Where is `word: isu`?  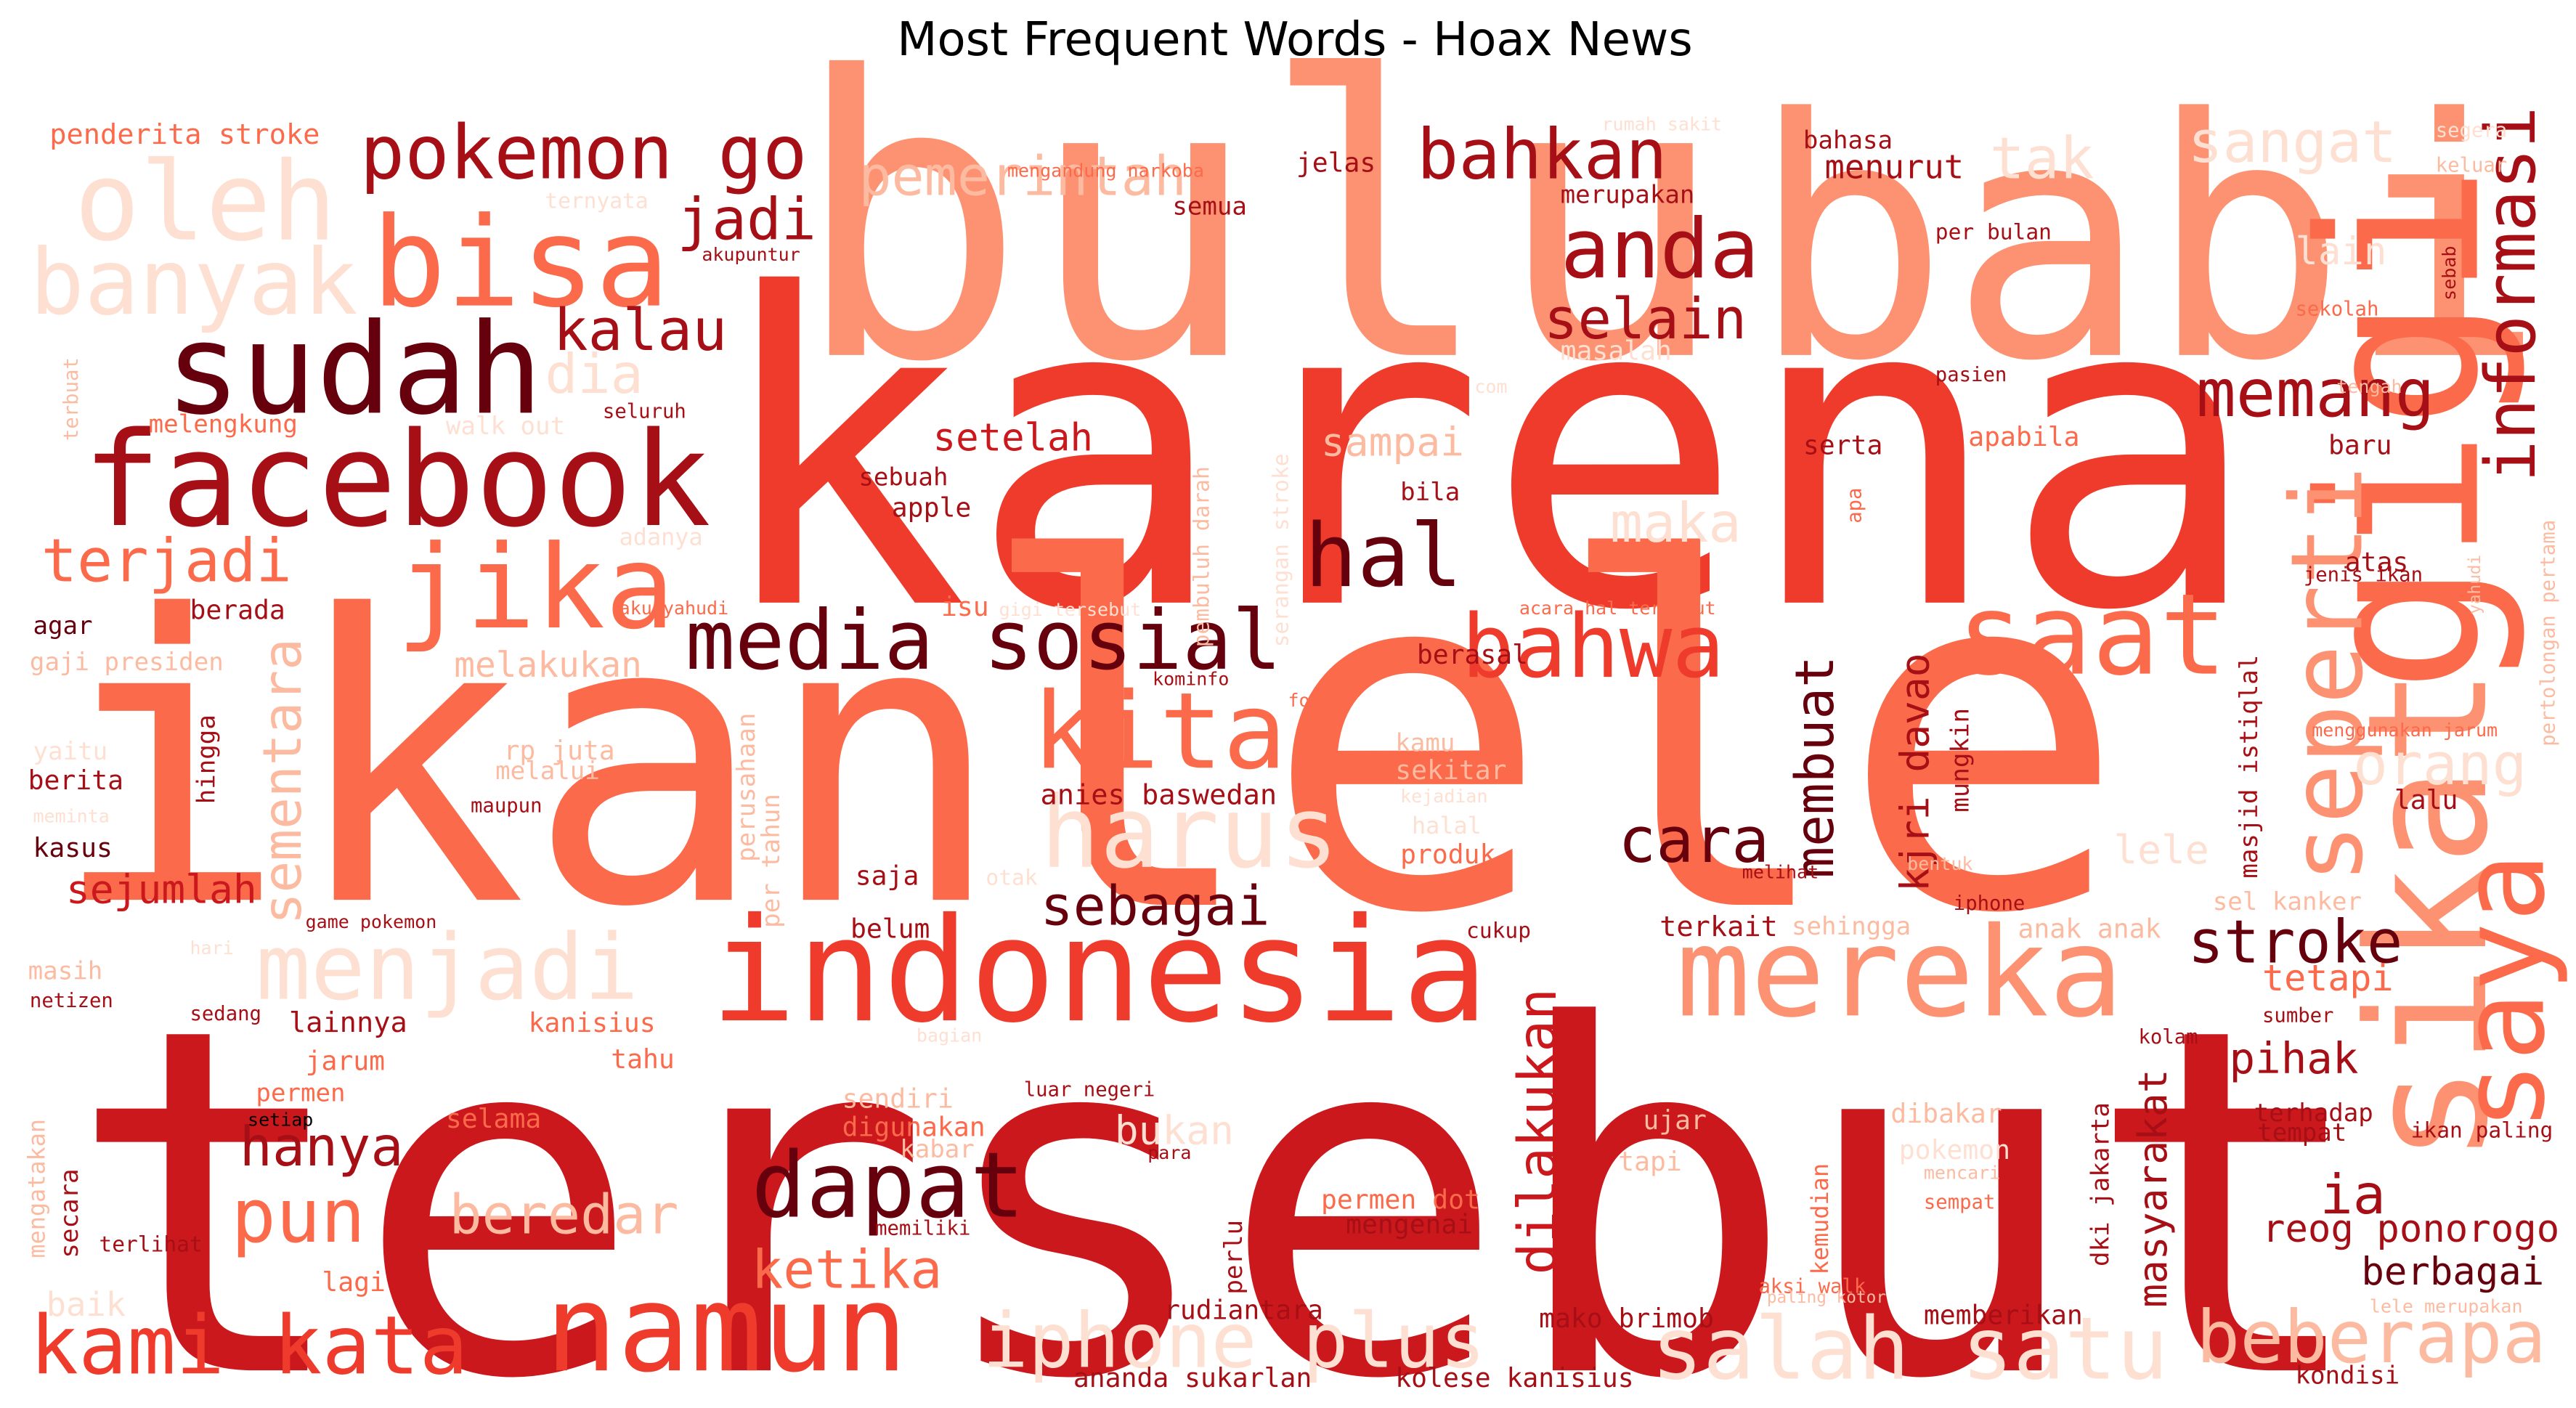
word: isu is located at coordinates (965, 607).